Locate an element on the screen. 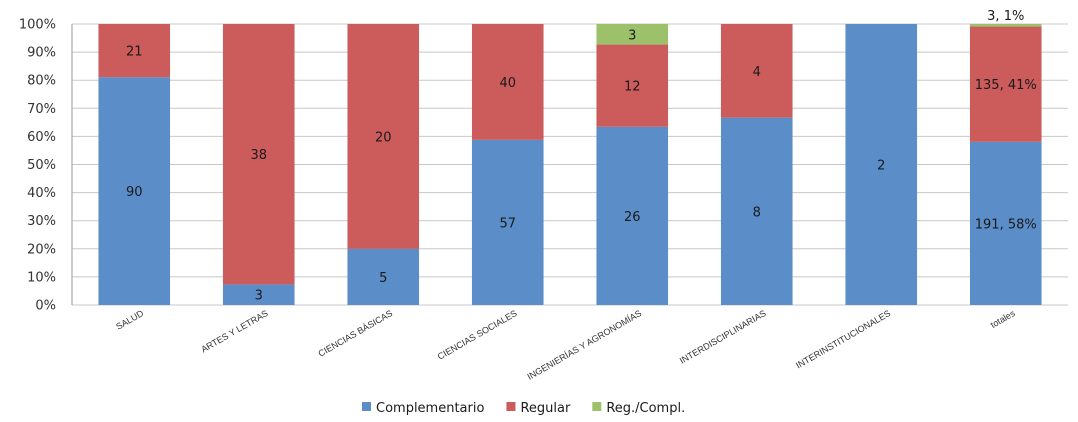 This screenshot has height=422, width=1078. data-label: 26 is located at coordinates (632, 217).